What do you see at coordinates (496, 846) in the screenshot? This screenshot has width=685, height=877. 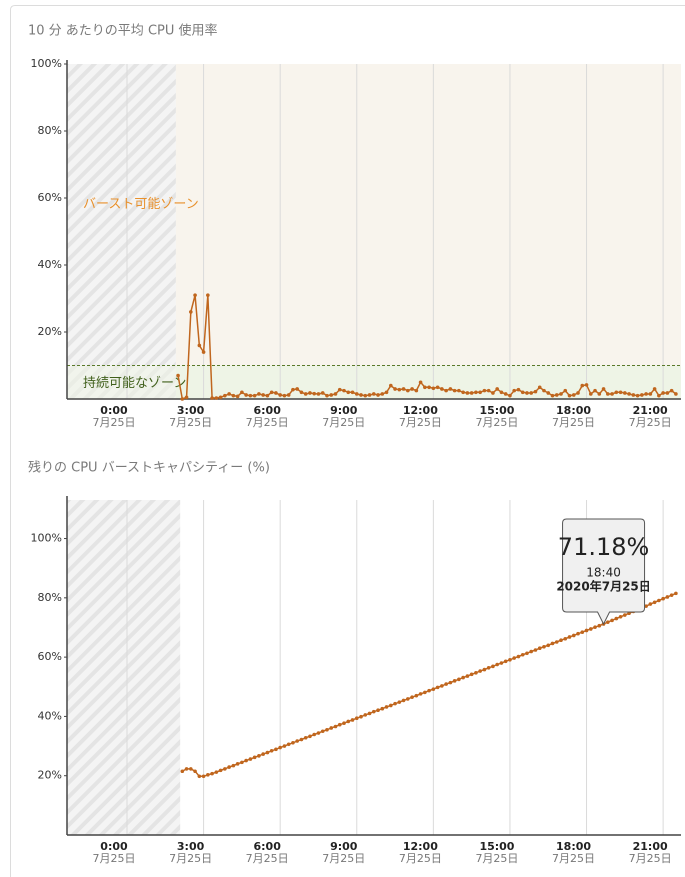 I see `x-tick-label: 15:00` at bounding box center [496, 846].